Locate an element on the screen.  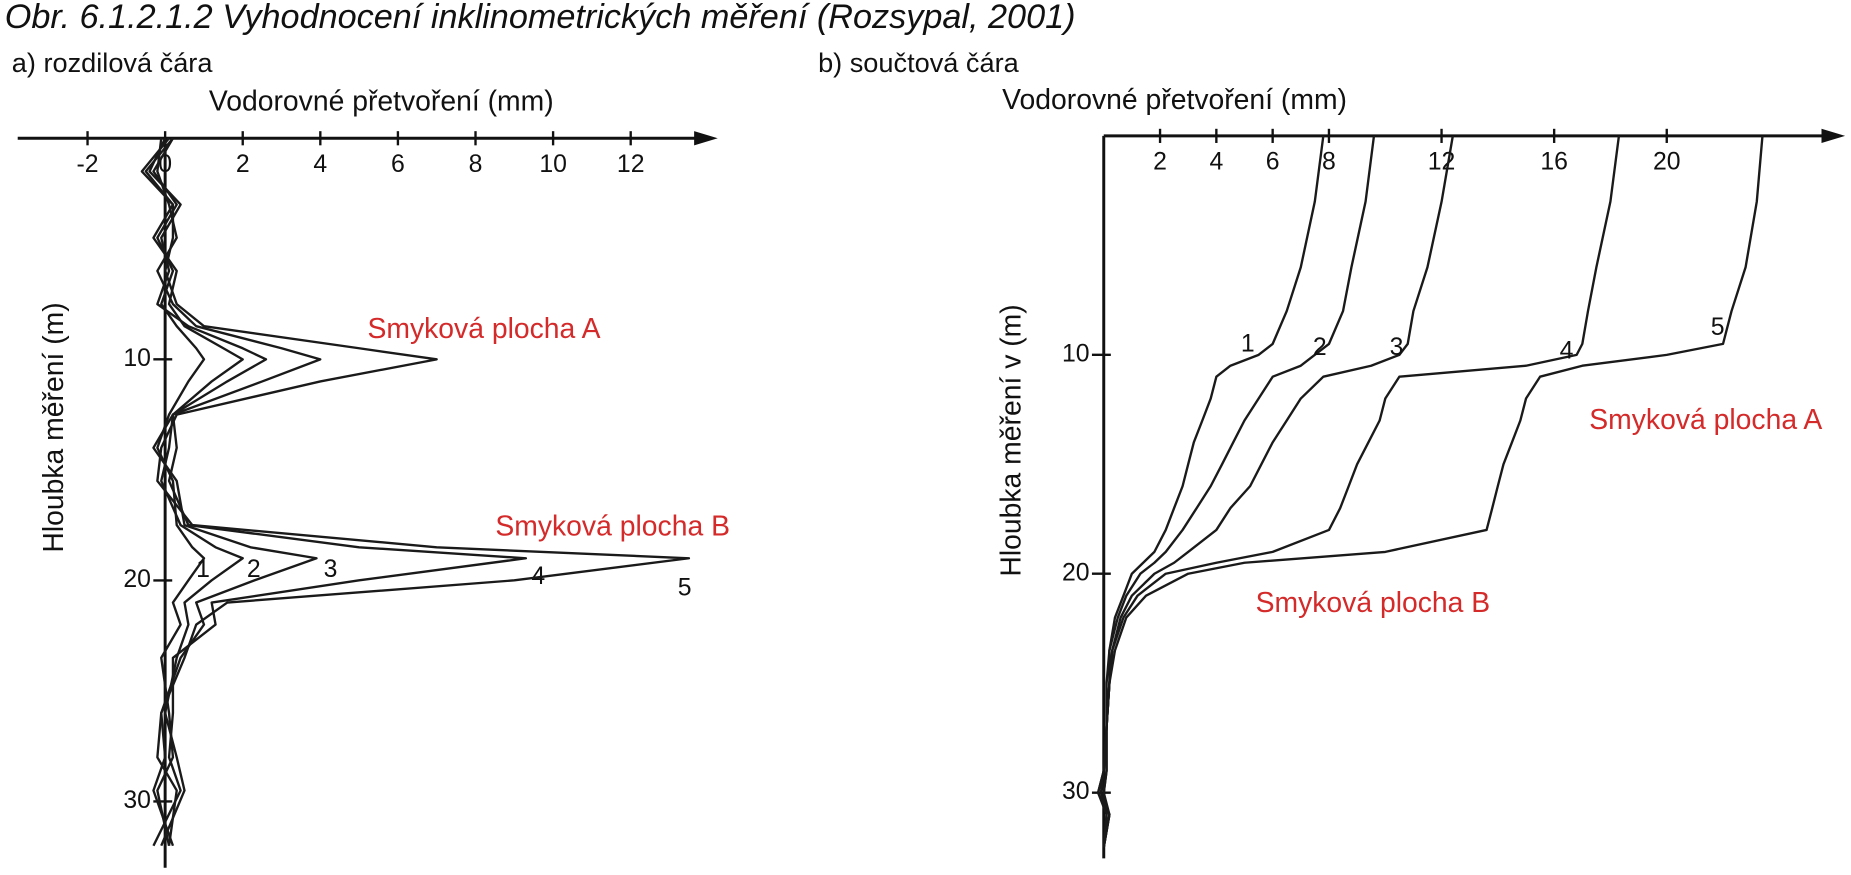
y-axis-label: Hloubka měření (m) is located at coordinates (54, 427).